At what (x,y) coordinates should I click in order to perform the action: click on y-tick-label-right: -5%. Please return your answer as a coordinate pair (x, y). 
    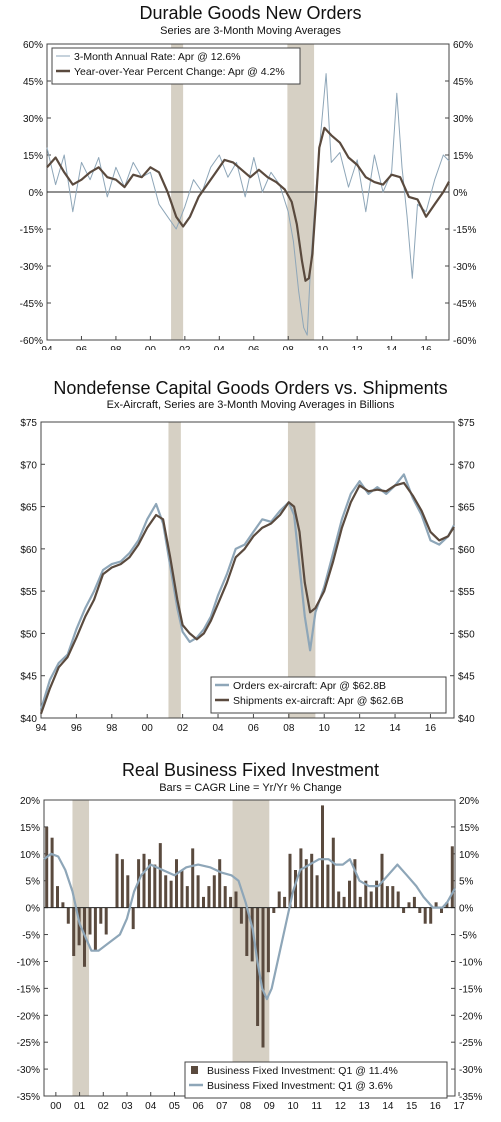
    Looking at the image, I should click on (468, 936).